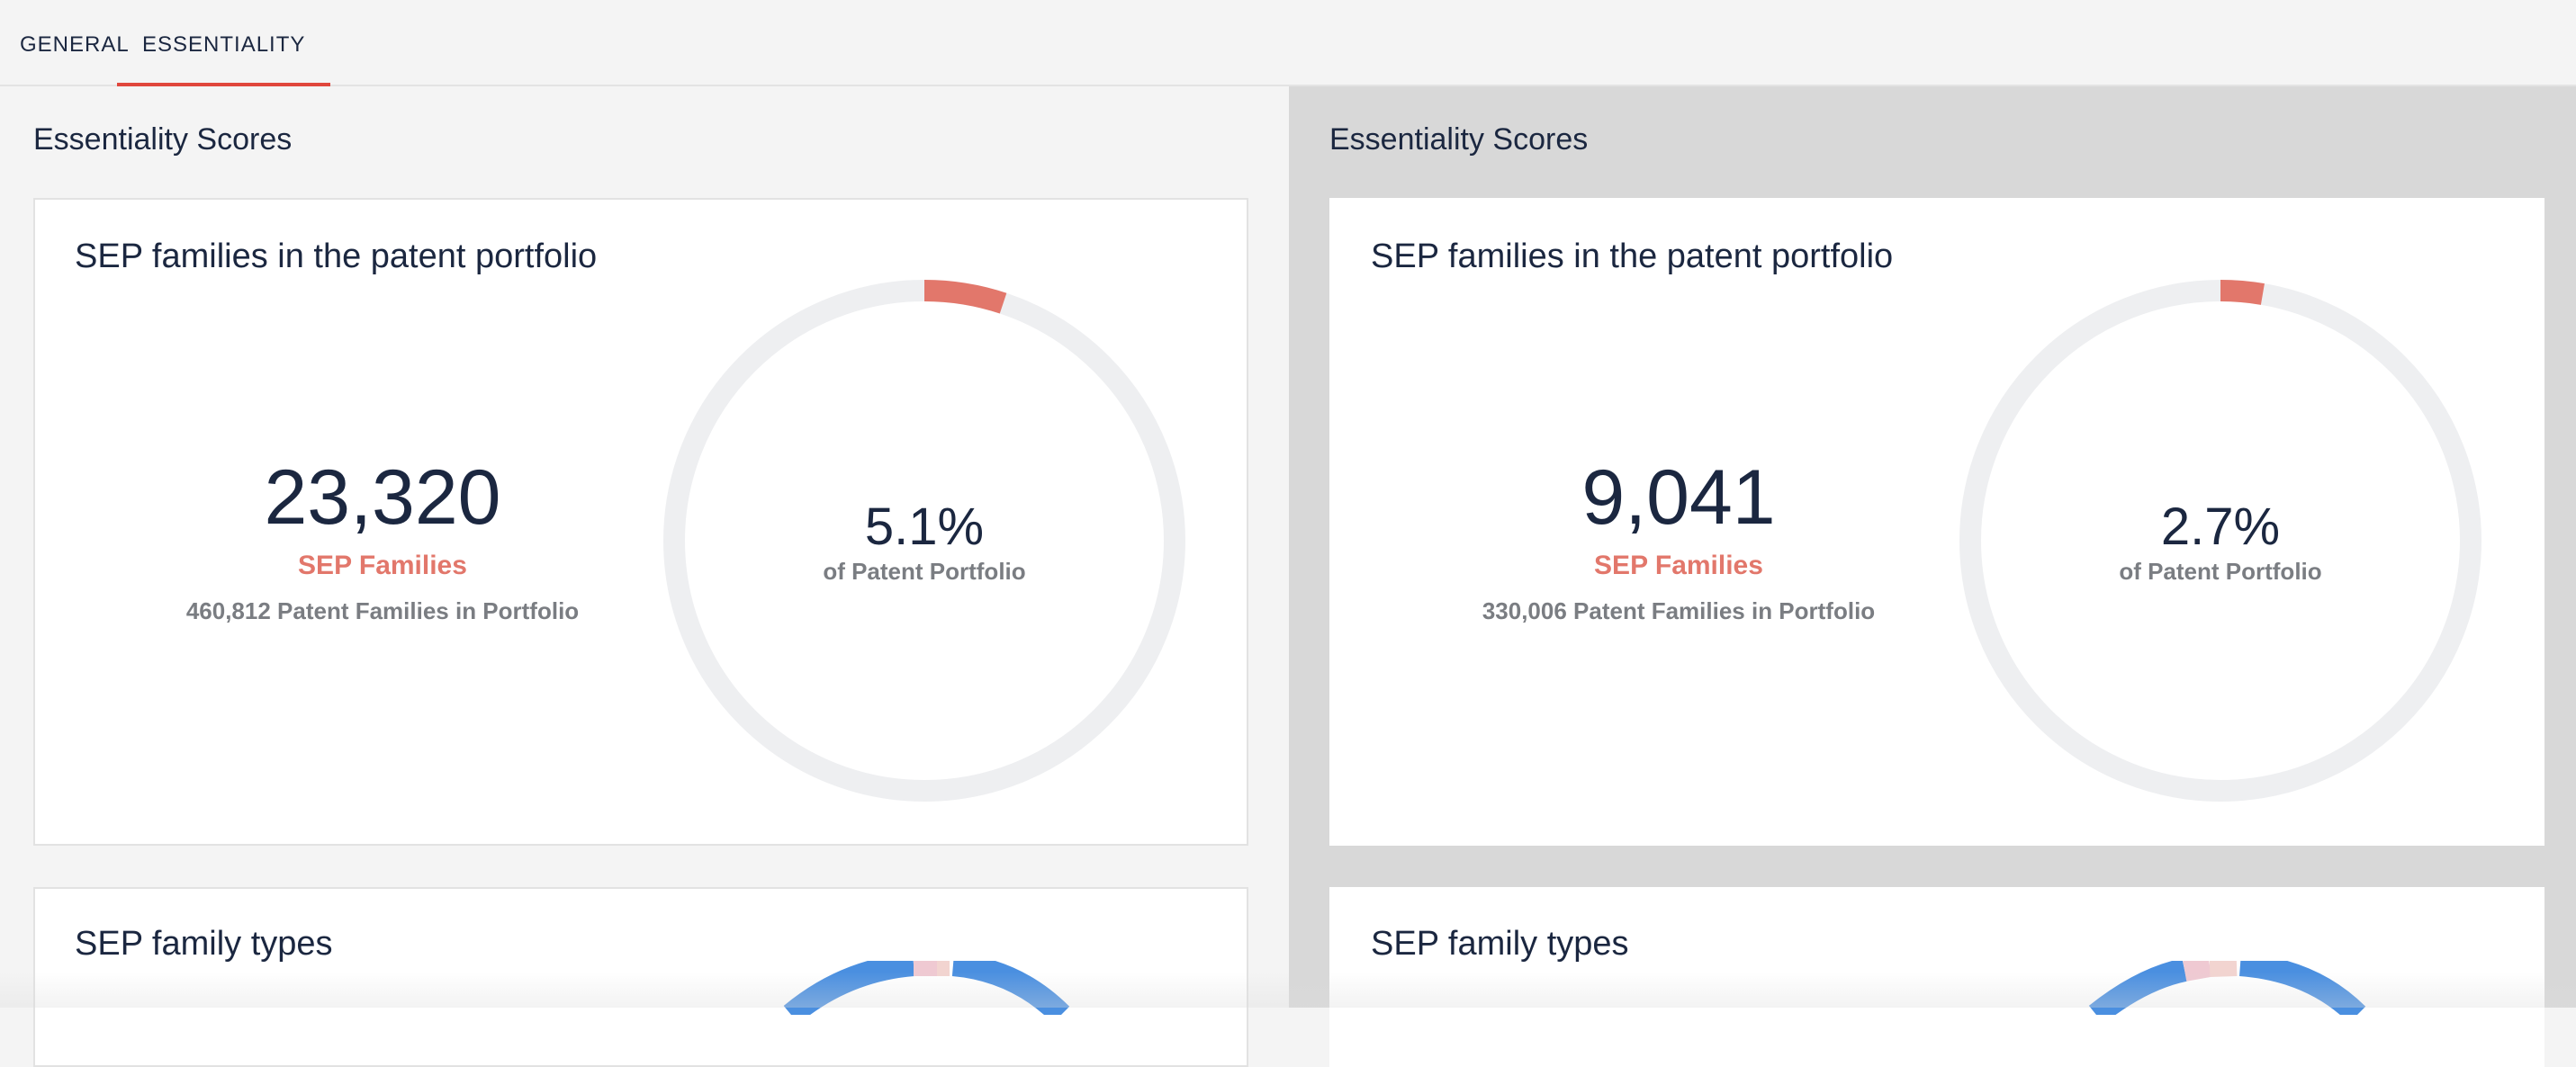 This screenshot has width=2576, height=1067. Describe the element at coordinates (924, 527) in the screenshot. I see `sep-percent: 5.1%` at that location.